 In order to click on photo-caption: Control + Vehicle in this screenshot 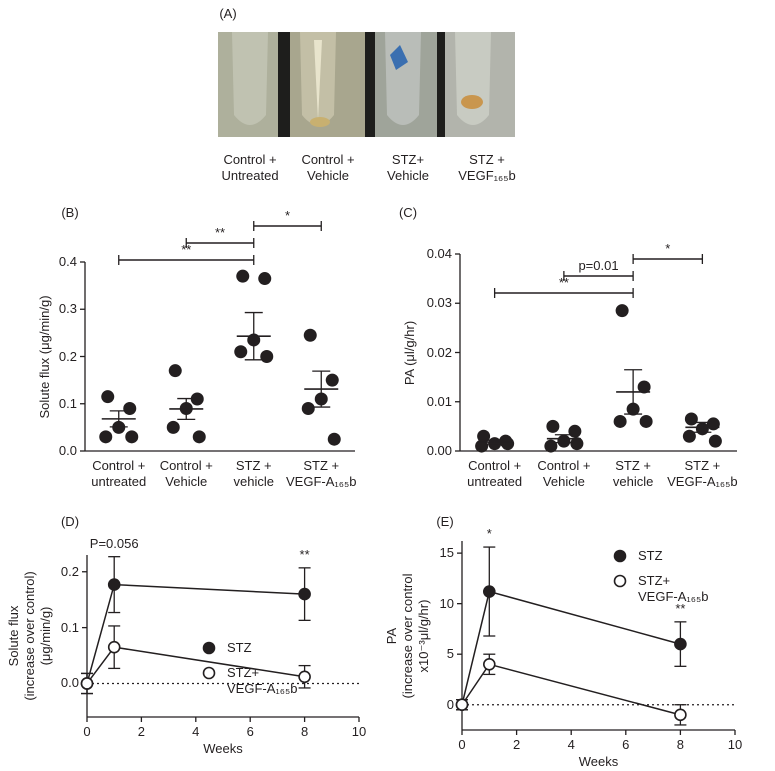, I will do `click(328, 167)`.